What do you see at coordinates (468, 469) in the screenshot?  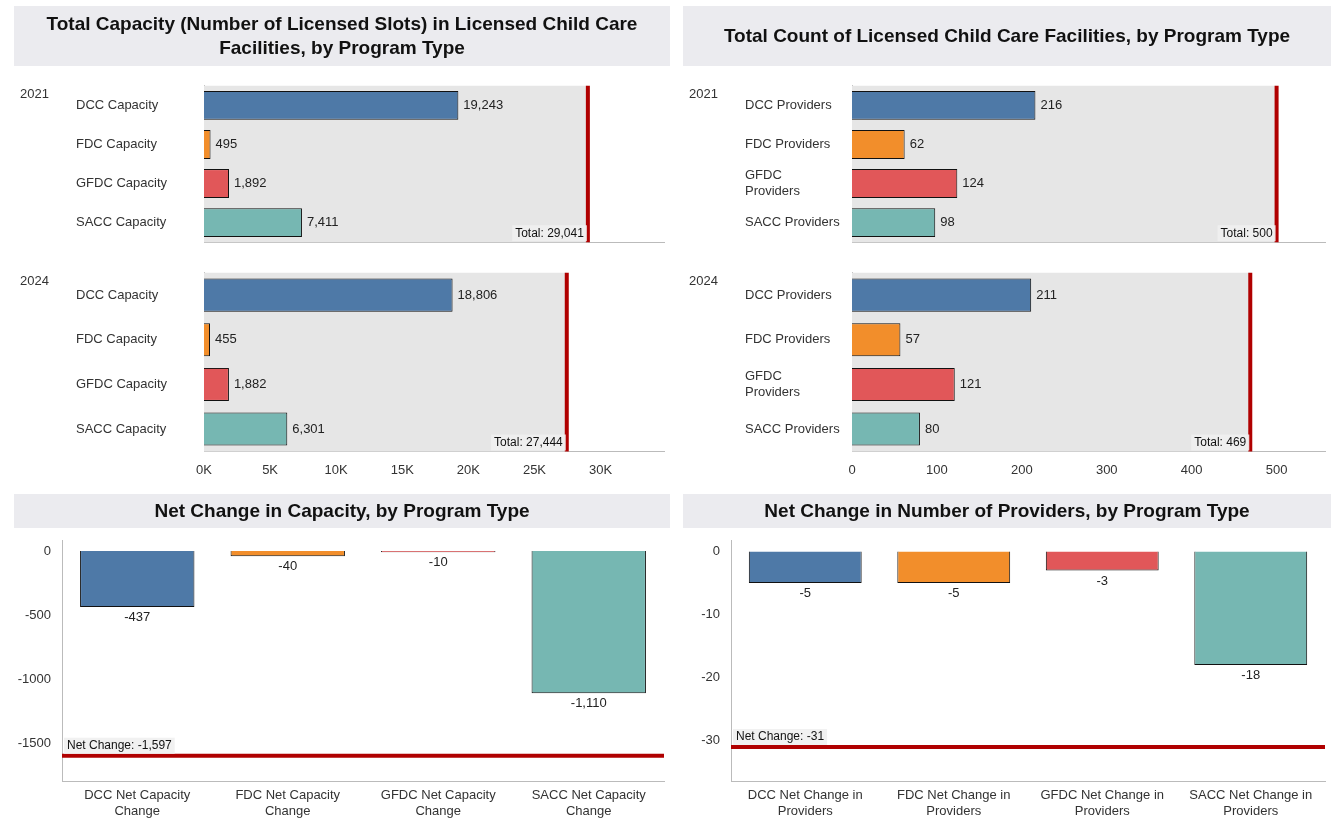 I see `x-tick-label: 20K` at bounding box center [468, 469].